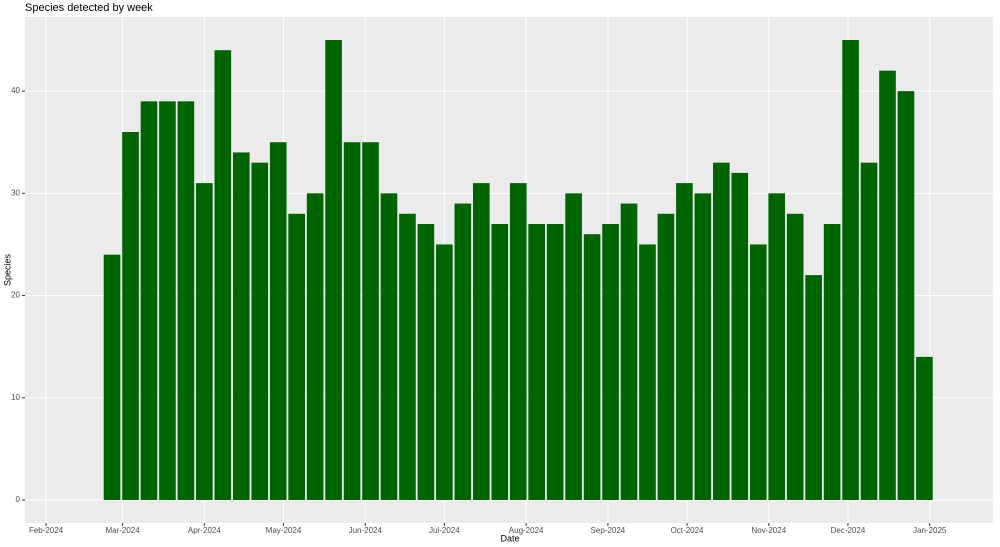  Describe the element at coordinates (7, 269) in the screenshot. I see `y-axis-title: Species` at that location.